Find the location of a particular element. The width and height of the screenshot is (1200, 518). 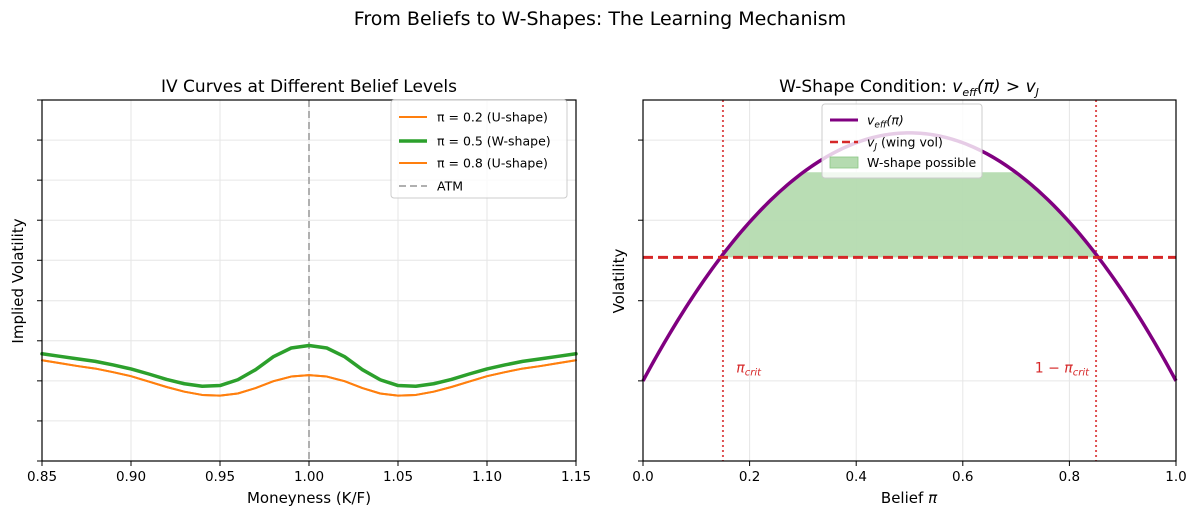

one-minus-pi-crit-annotation: 1 − πcrit is located at coordinates (1062, 370).